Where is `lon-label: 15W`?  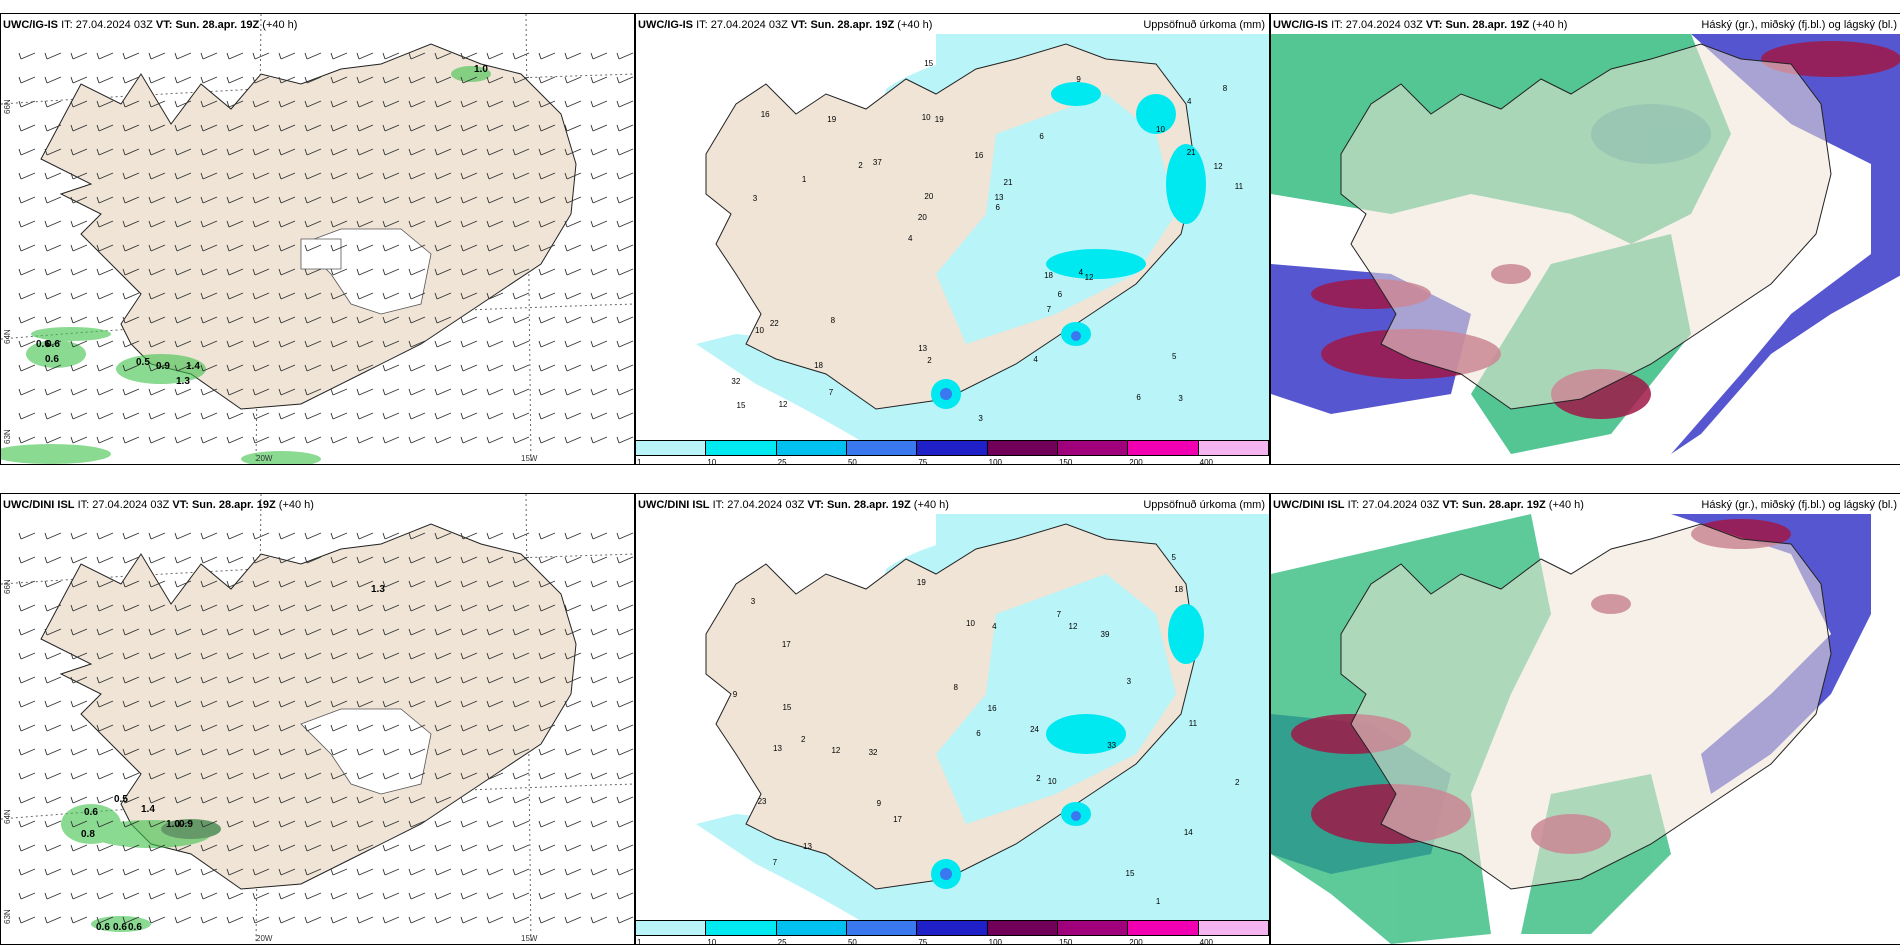 lon-label: 15W is located at coordinates (529, 938).